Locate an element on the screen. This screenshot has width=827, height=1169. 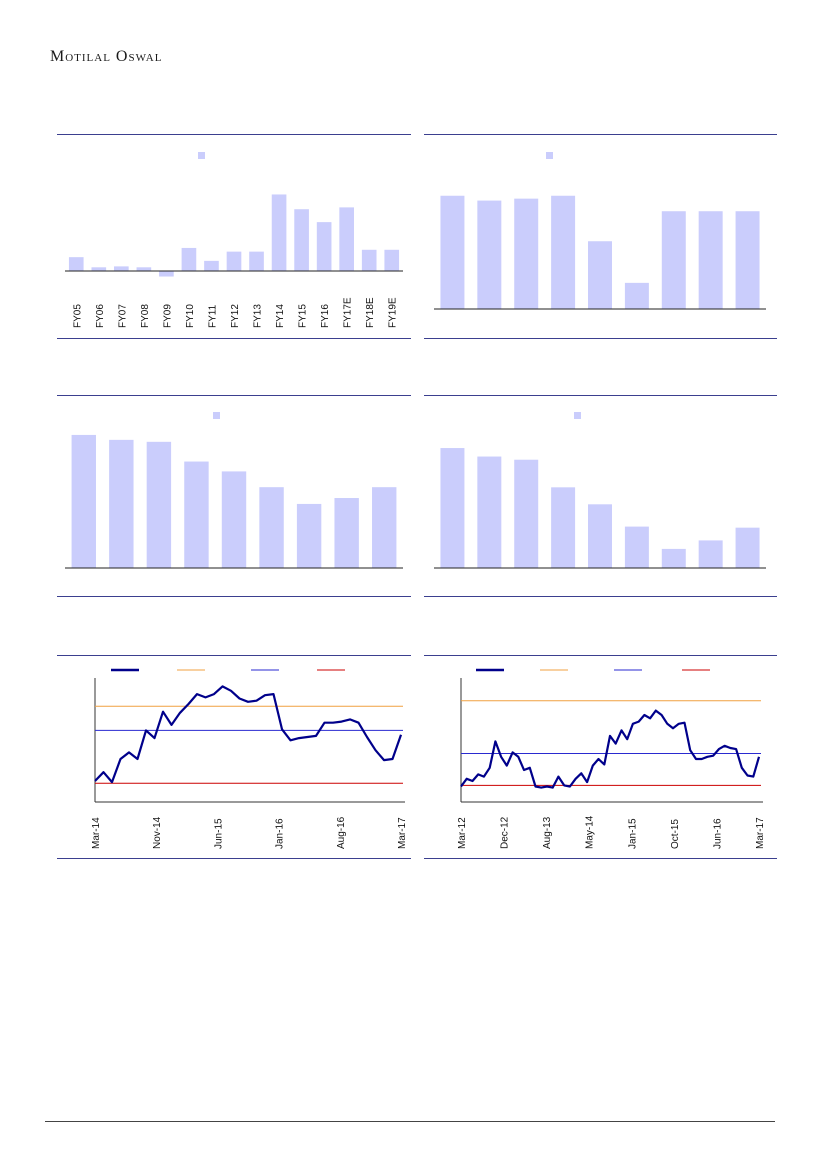
x-tick-label: FY18E is located at coordinates (370, 312).